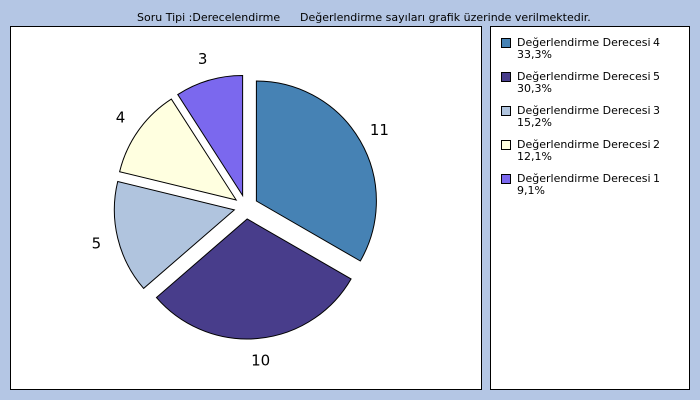  Describe the element at coordinates (534, 88) in the screenshot. I see `legend-percent: 30,3%` at that location.